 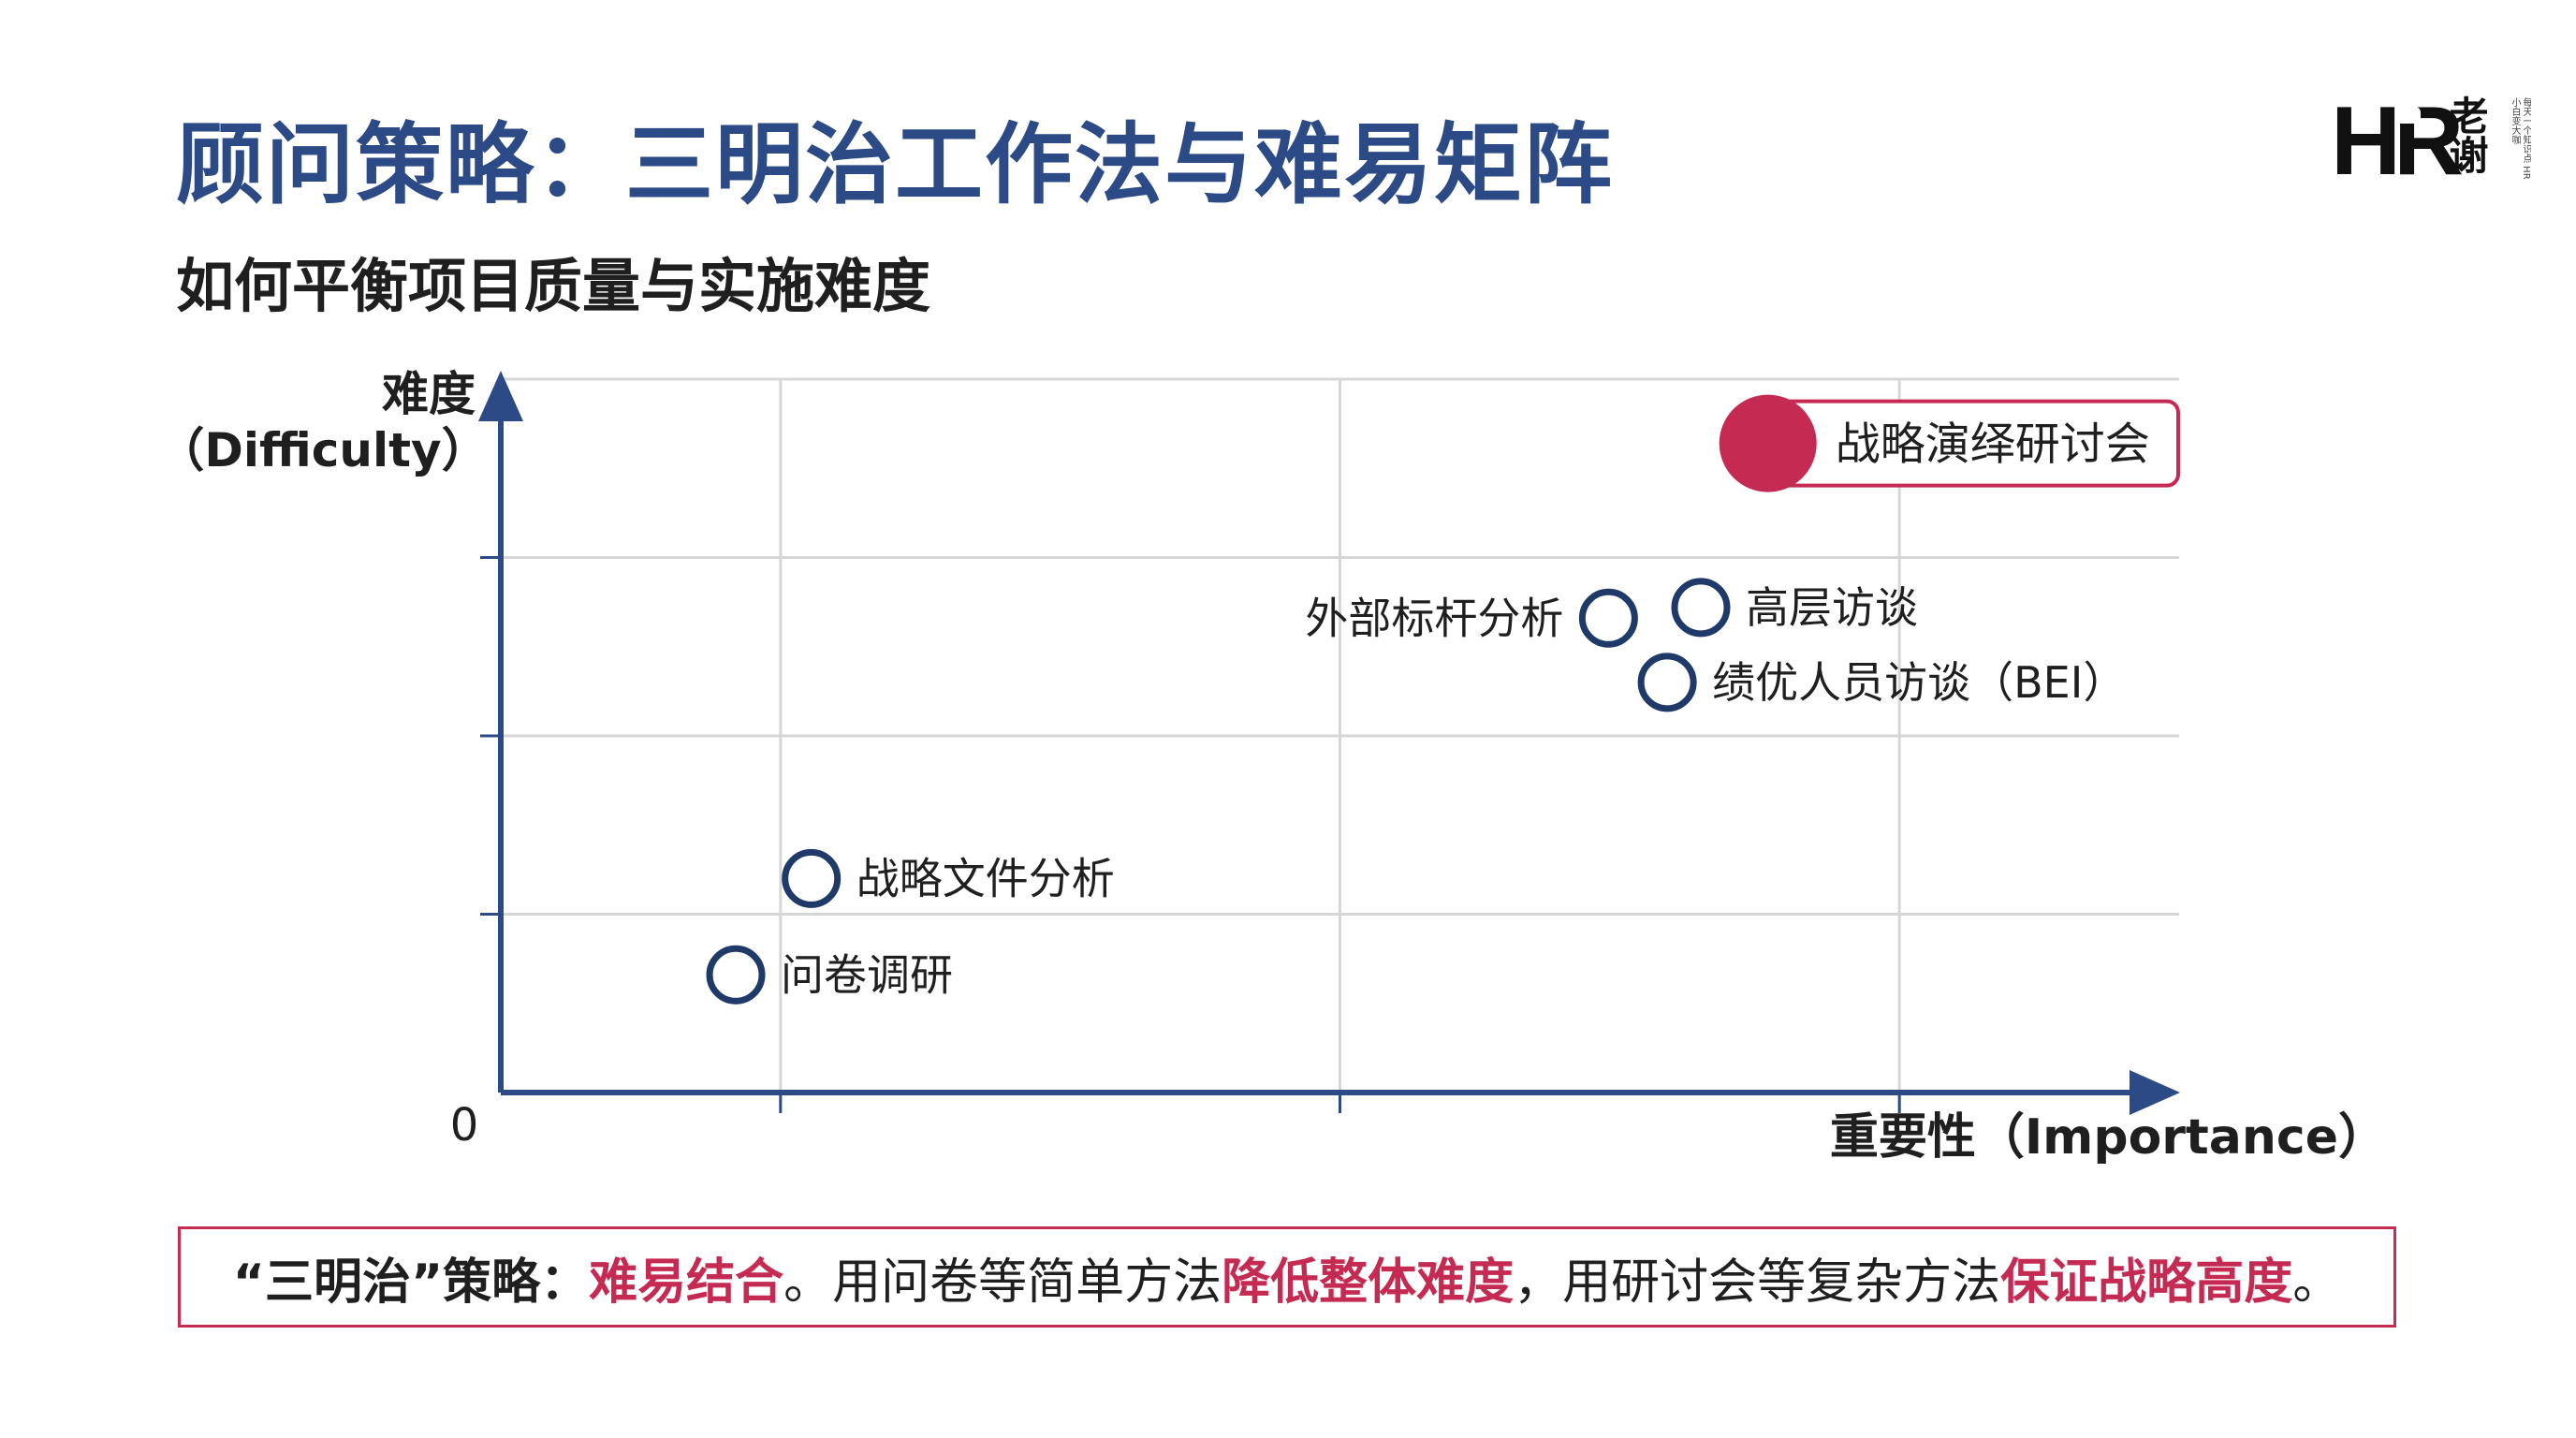 I want to click on y-axis-label-english: （Difficulty）, so click(x=322, y=450).